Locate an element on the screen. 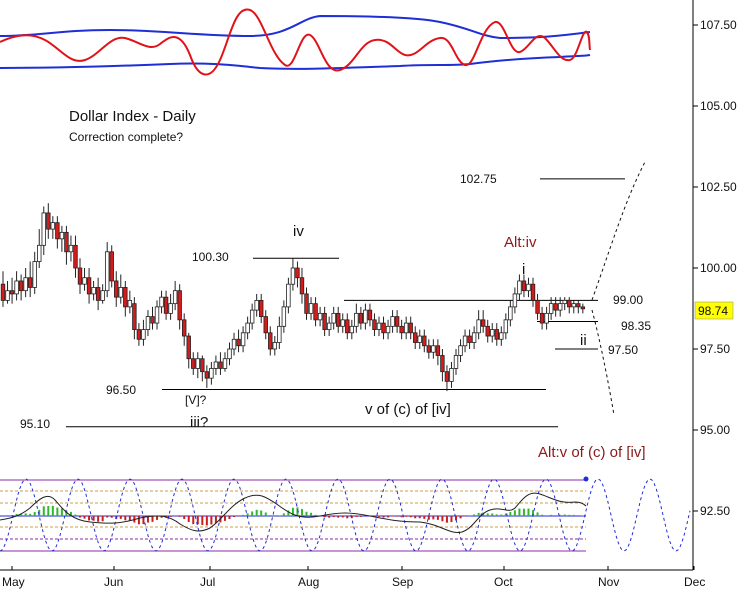  y-axis-ticks: 107.50 105.00 102.50 100.00 97.50 95.00 92.50 is located at coordinates (715, 268).